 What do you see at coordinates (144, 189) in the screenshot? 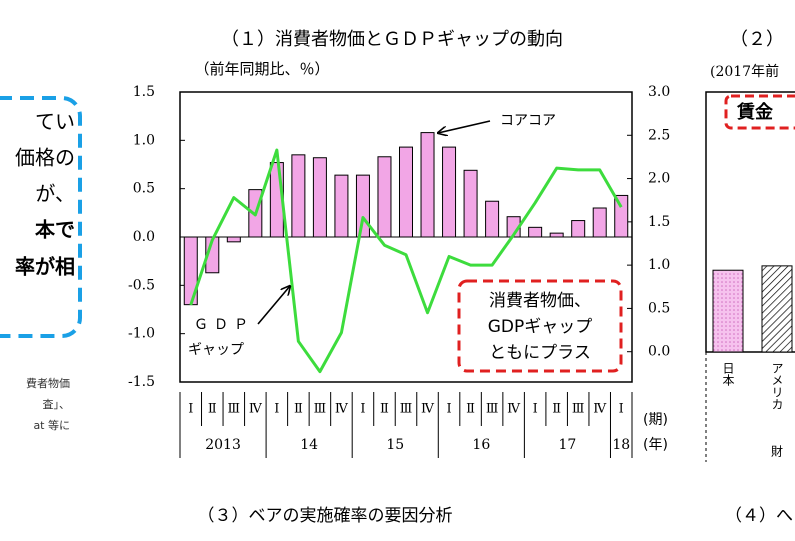
I see `y-tick-label: 0.5` at bounding box center [144, 189].